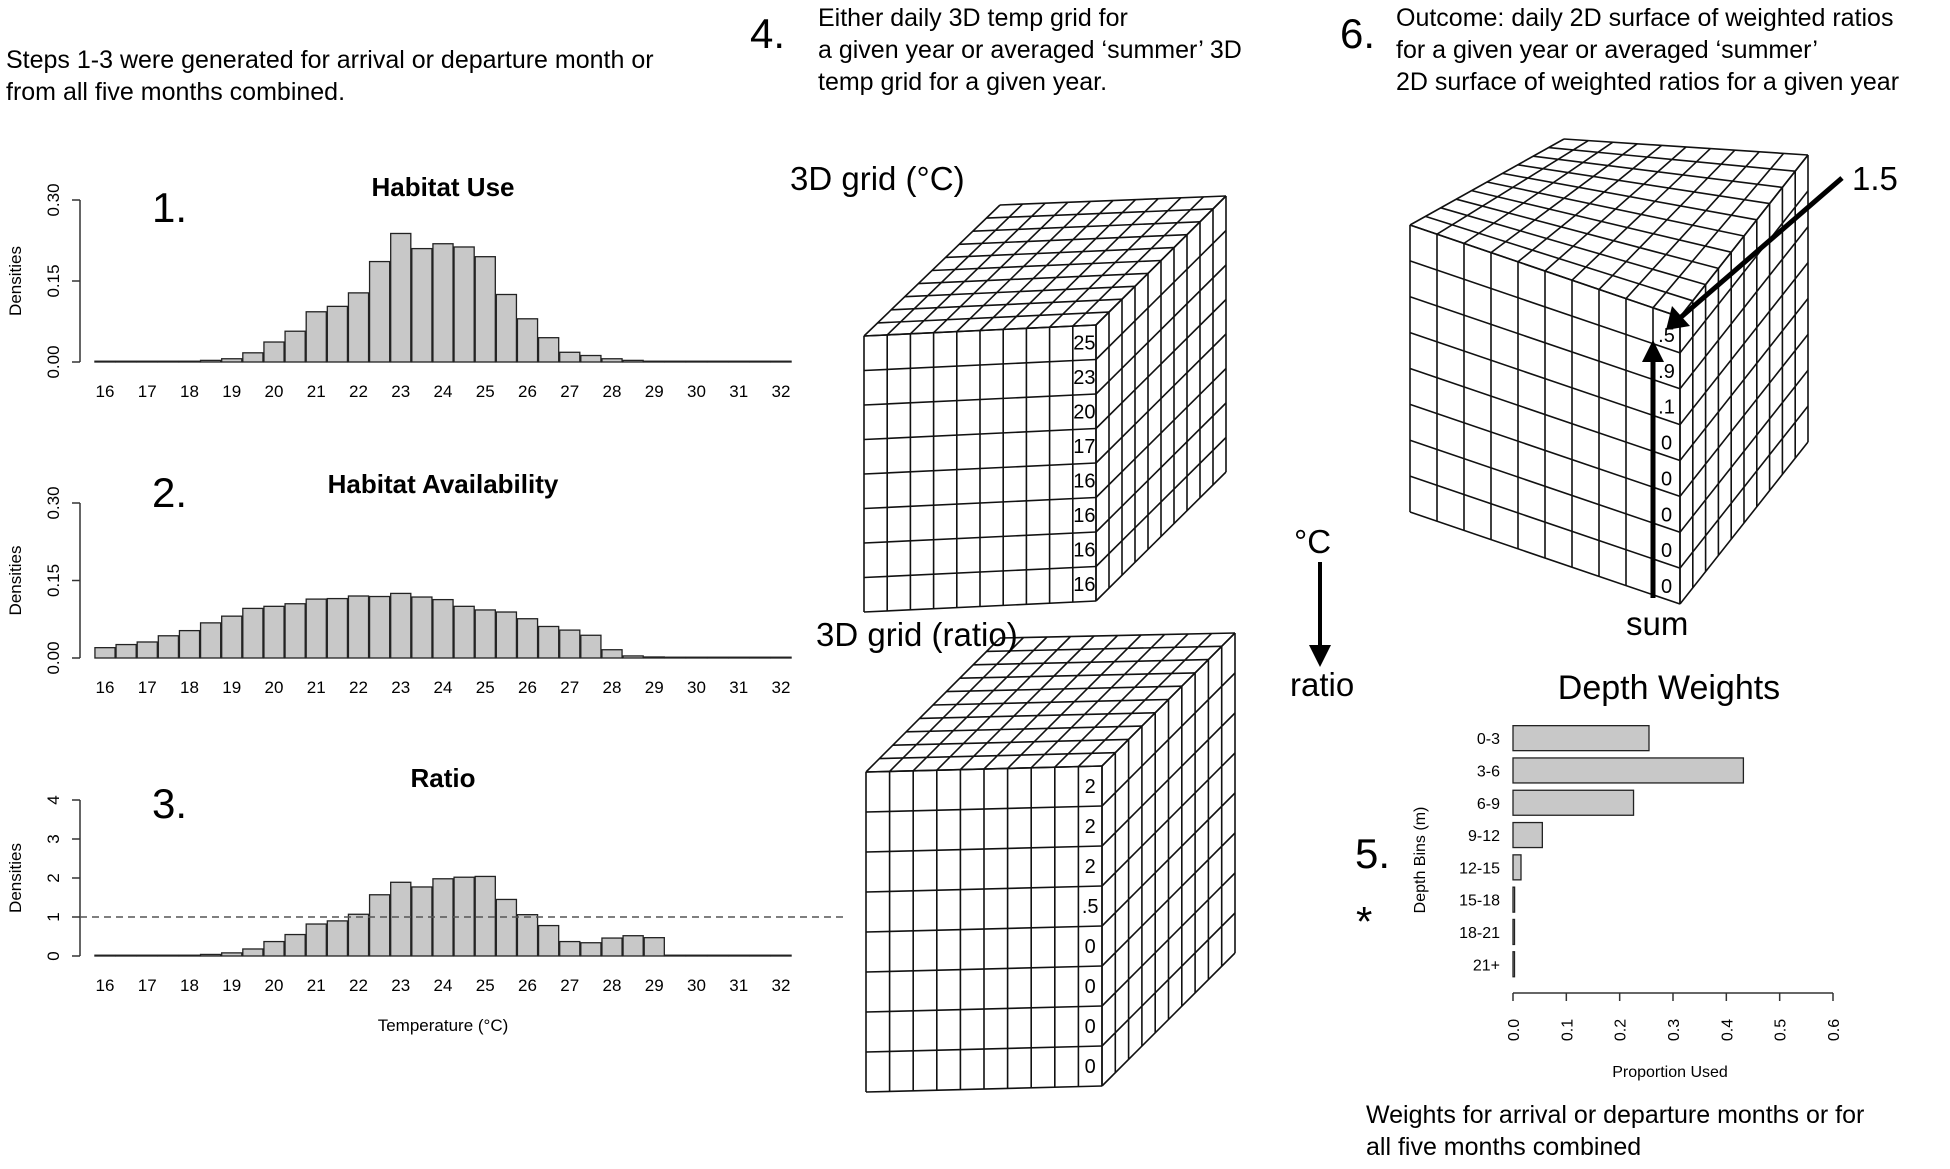 Image resolution: width=1950 pixels, height=1169 pixels. What do you see at coordinates (1357, 33) in the screenshot?
I see `step-6-number: 6.` at bounding box center [1357, 33].